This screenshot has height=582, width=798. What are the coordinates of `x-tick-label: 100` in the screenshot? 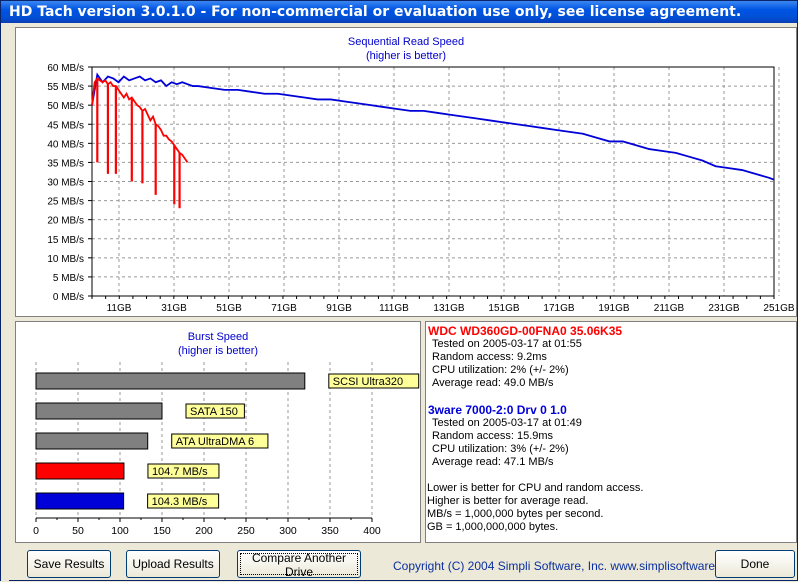 It's located at (120, 531).